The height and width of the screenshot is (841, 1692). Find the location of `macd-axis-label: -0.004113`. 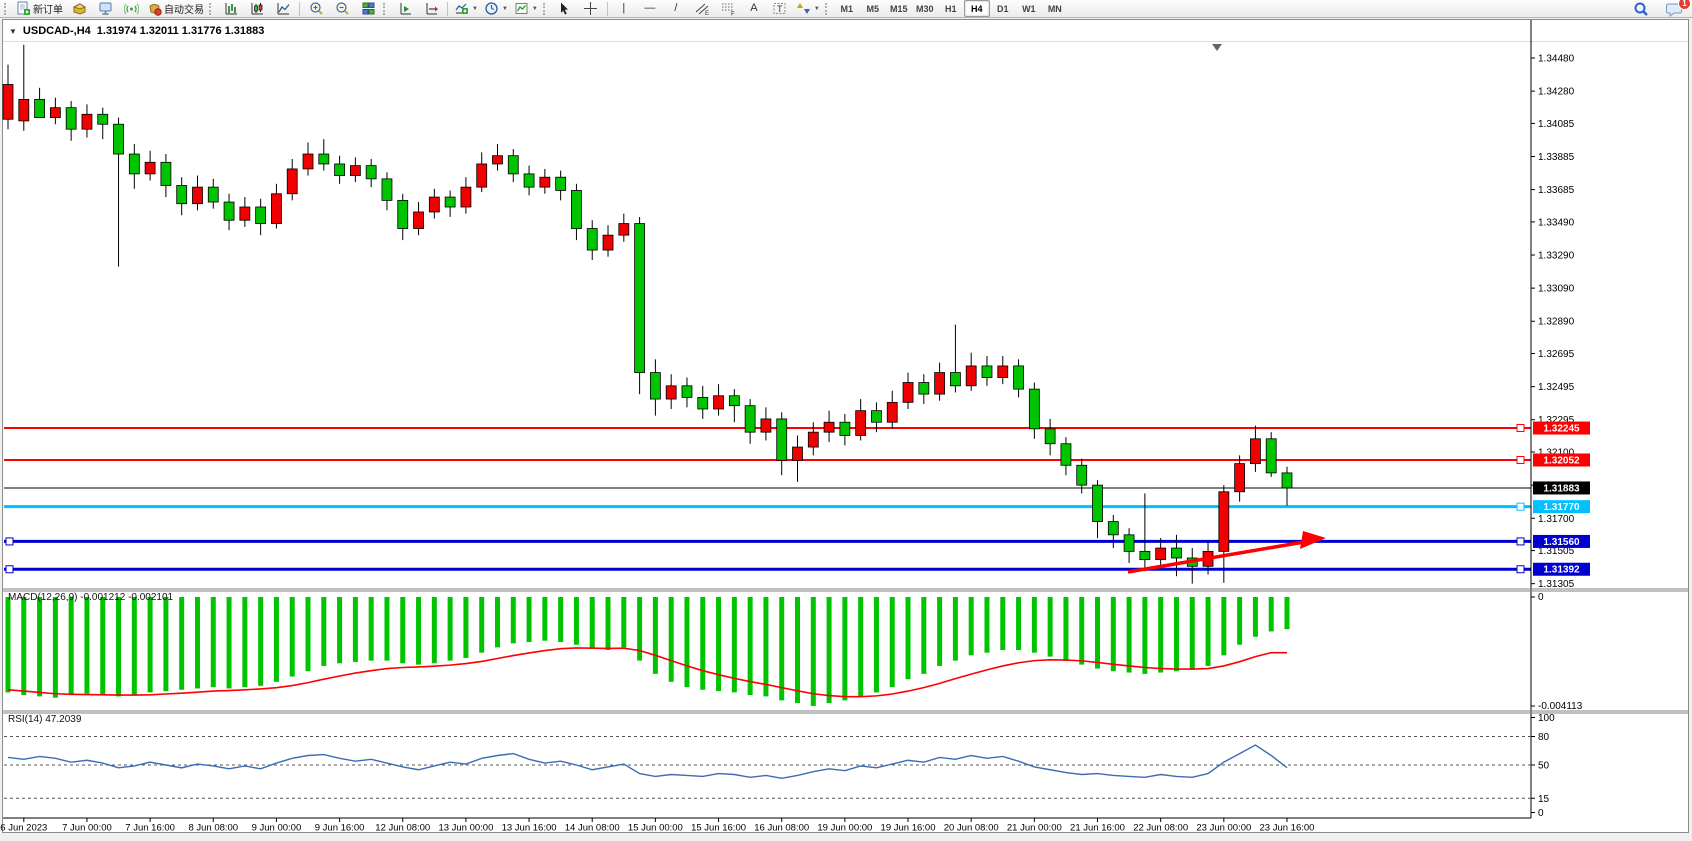

macd-axis-label: -0.004113 is located at coordinates (1560, 706).